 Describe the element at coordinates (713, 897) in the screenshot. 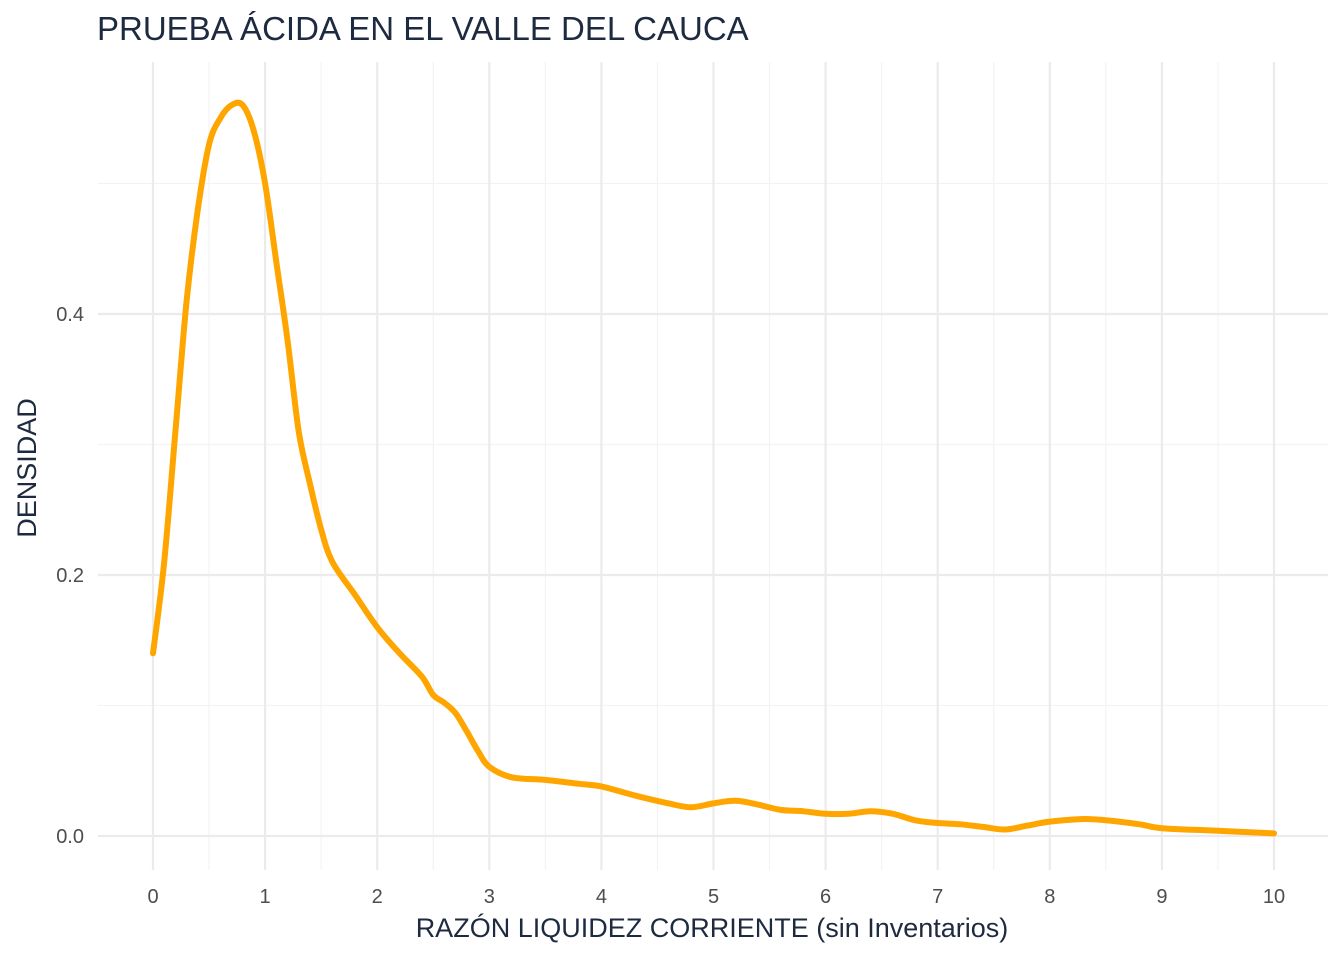

I see `x-tick-label: 5` at that location.